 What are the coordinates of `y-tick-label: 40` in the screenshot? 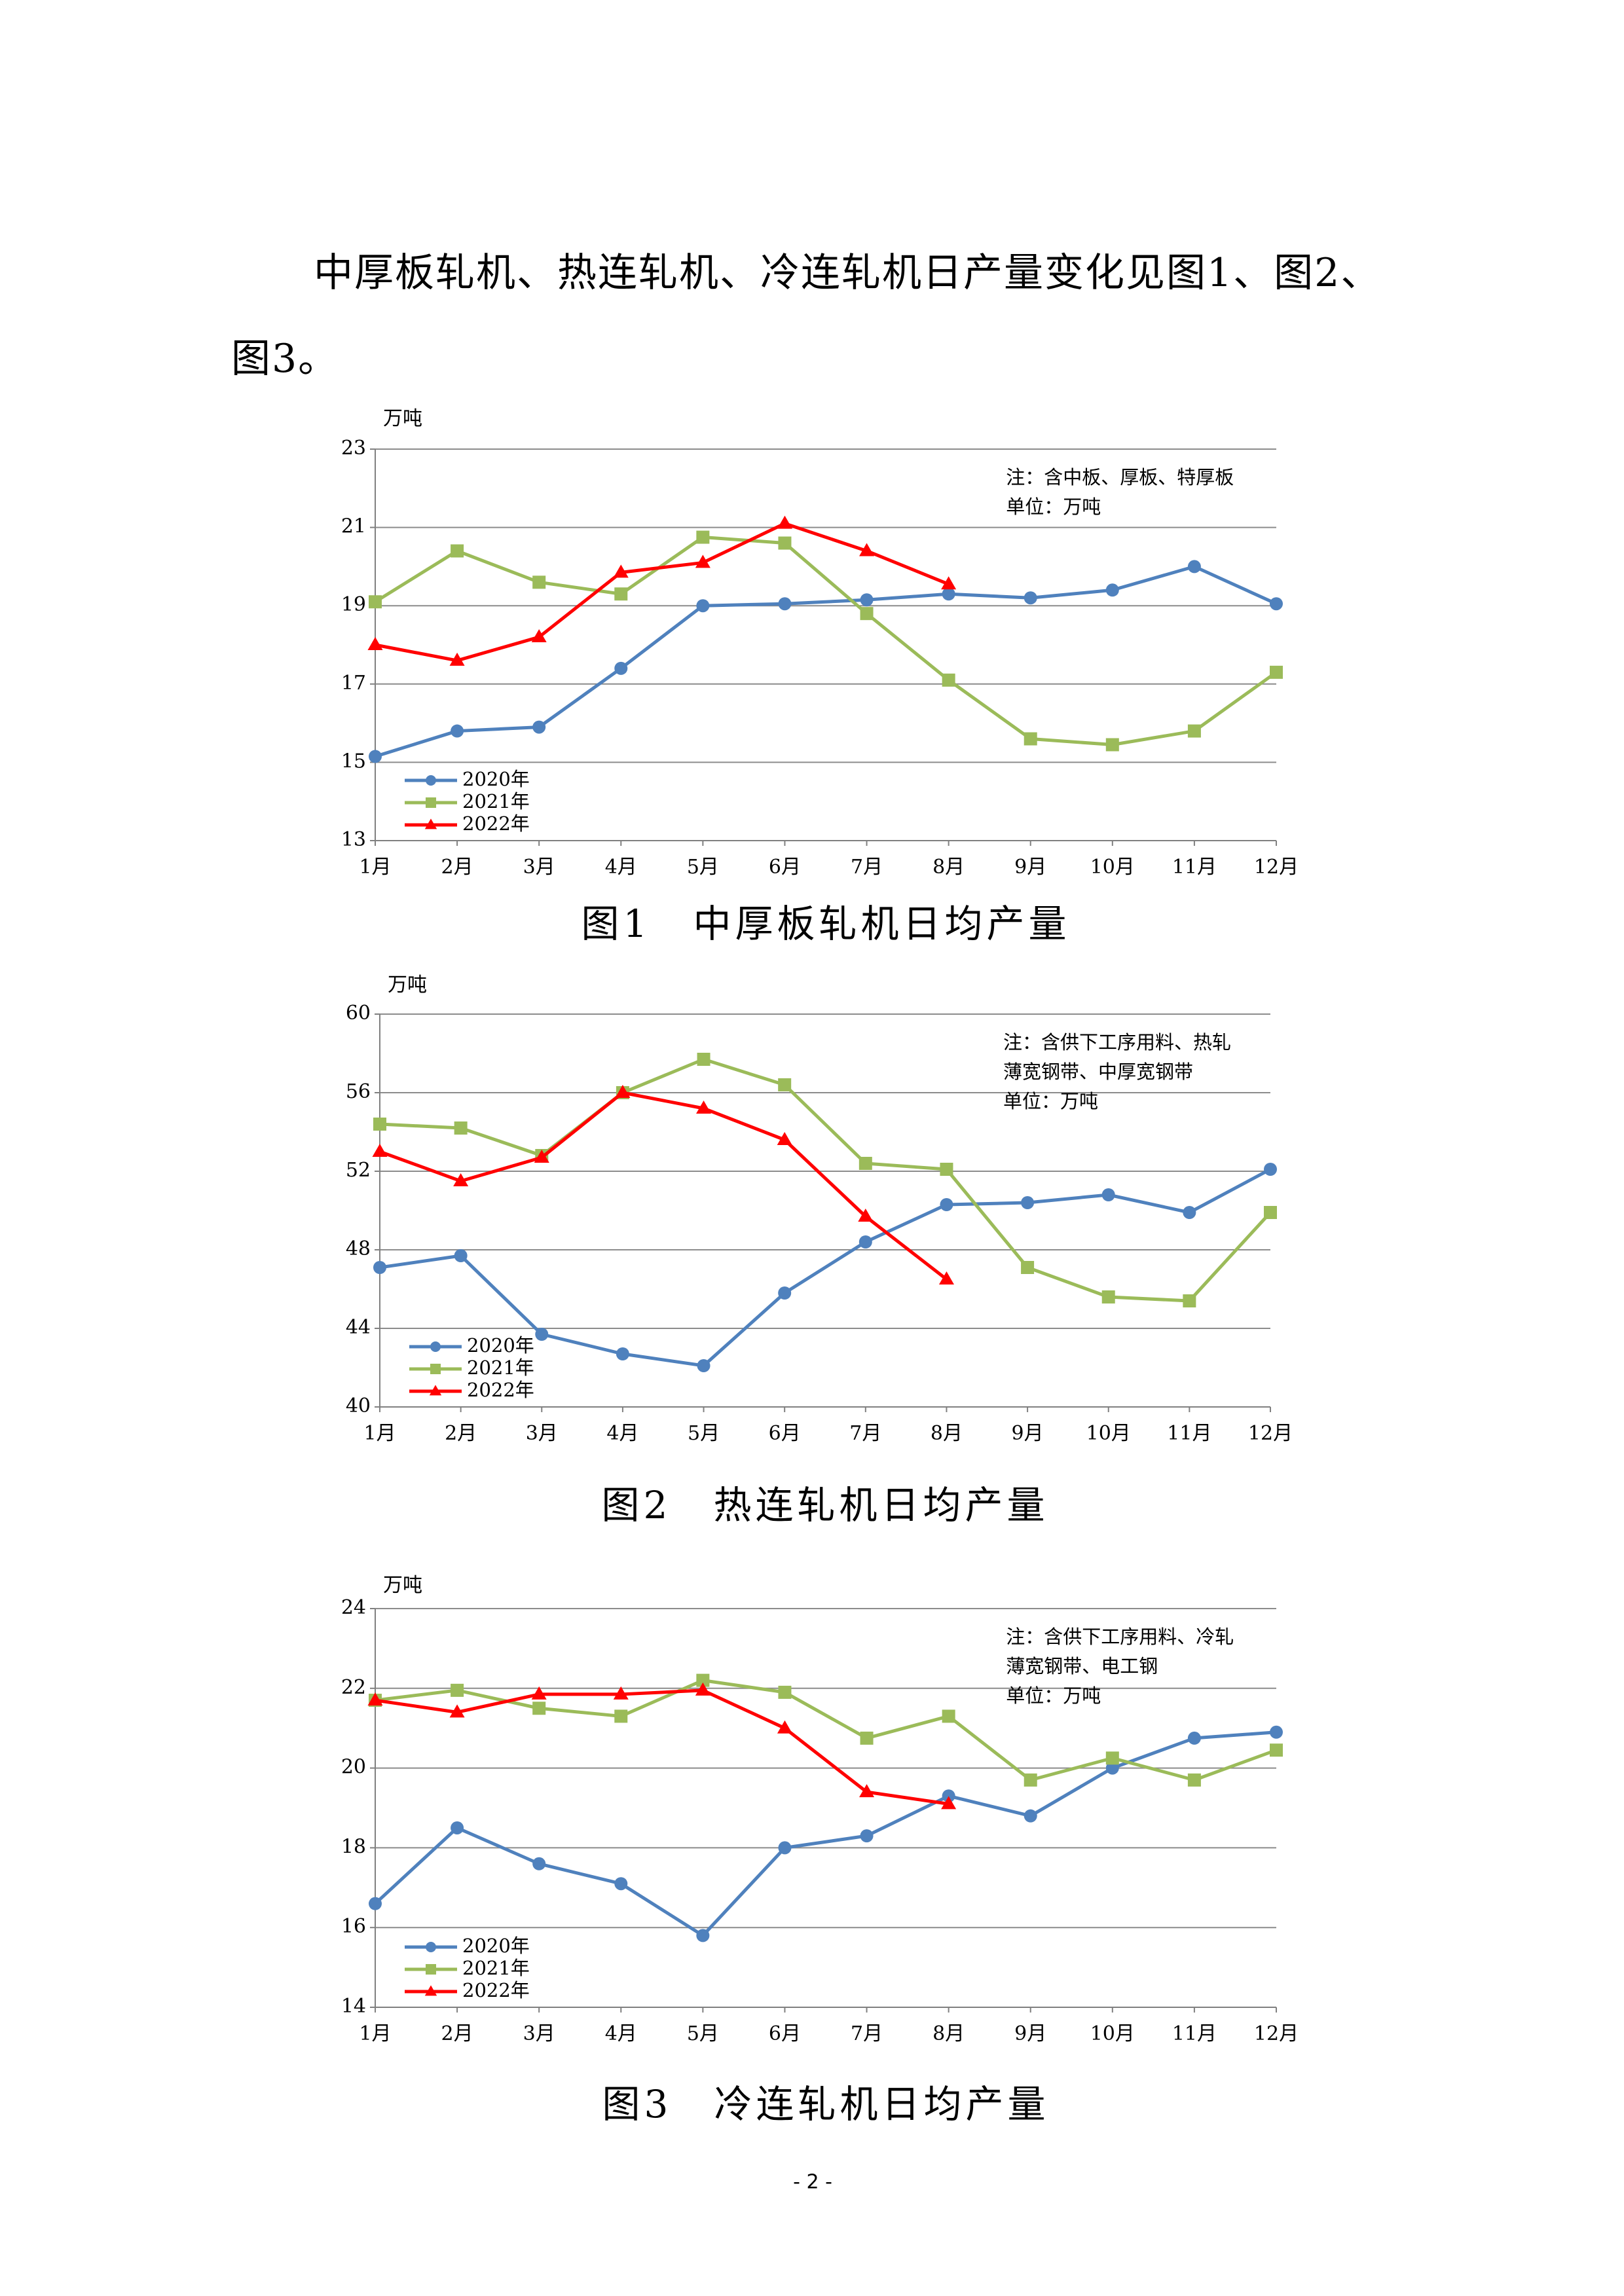 It's located at (358, 1405).